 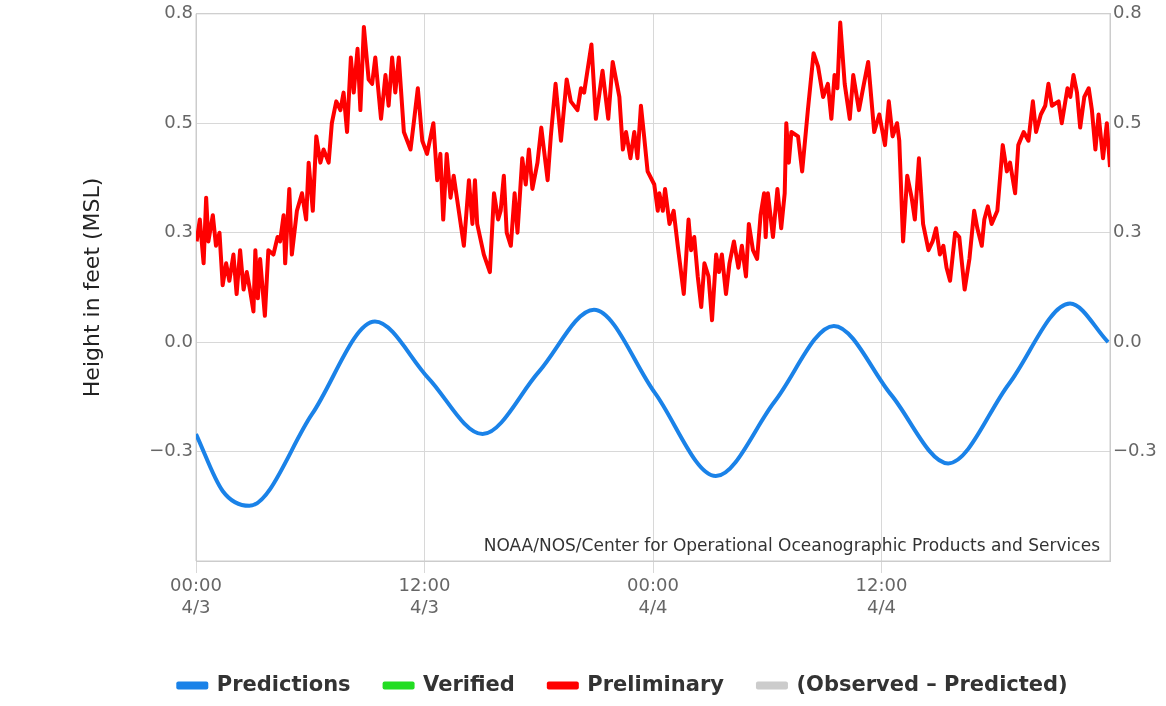 What do you see at coordinates (1127, 340) in the screenshot?
I see `y2-tick-label: 0.0` at bounding box center [1127, 340].